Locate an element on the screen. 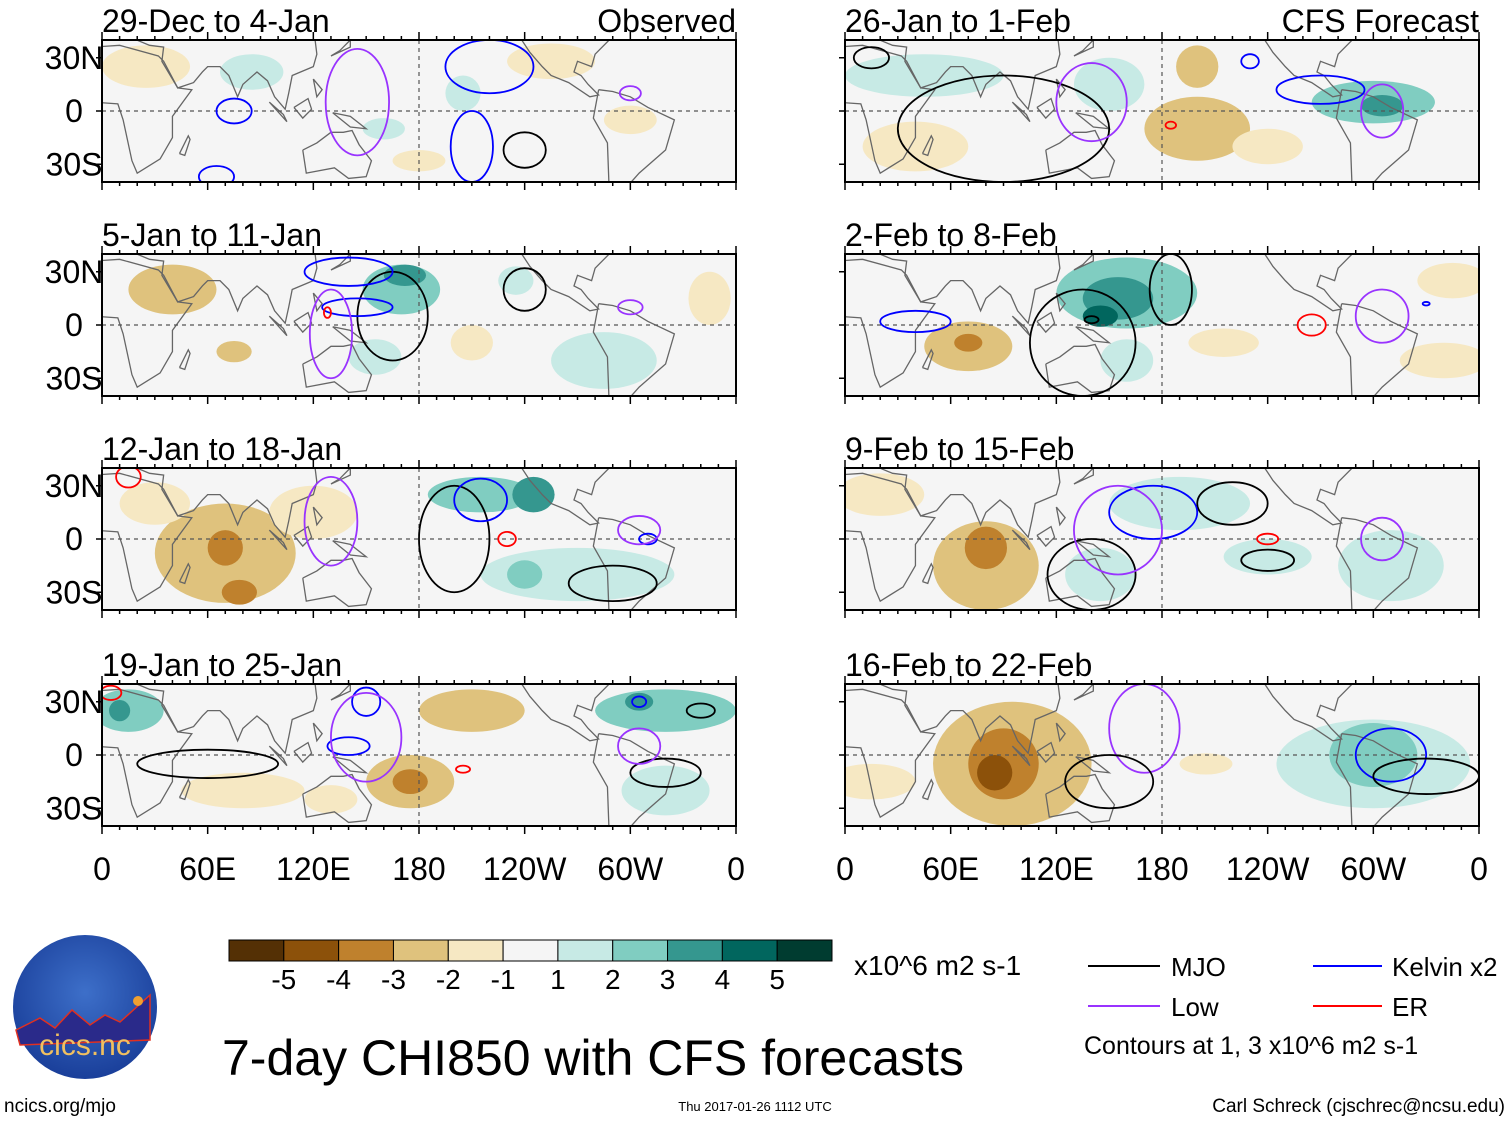  site-url: ncics.org/mjo is located at coordinates (60, 1106).